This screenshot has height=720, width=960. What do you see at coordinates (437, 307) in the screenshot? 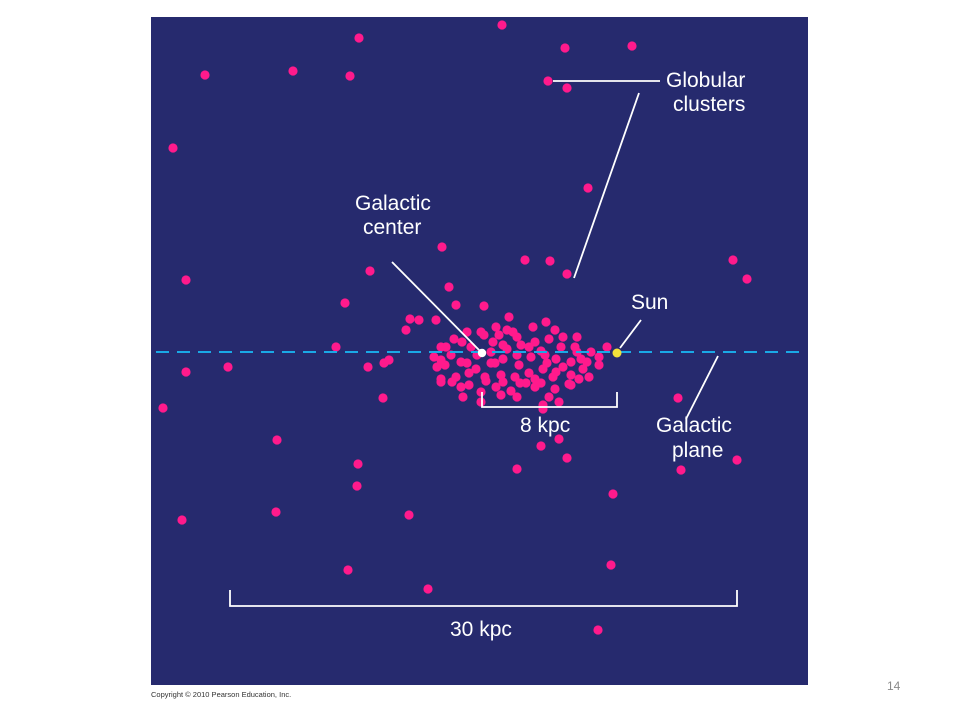
I see `galactic-center-leader` at bounding box center [437, 307].